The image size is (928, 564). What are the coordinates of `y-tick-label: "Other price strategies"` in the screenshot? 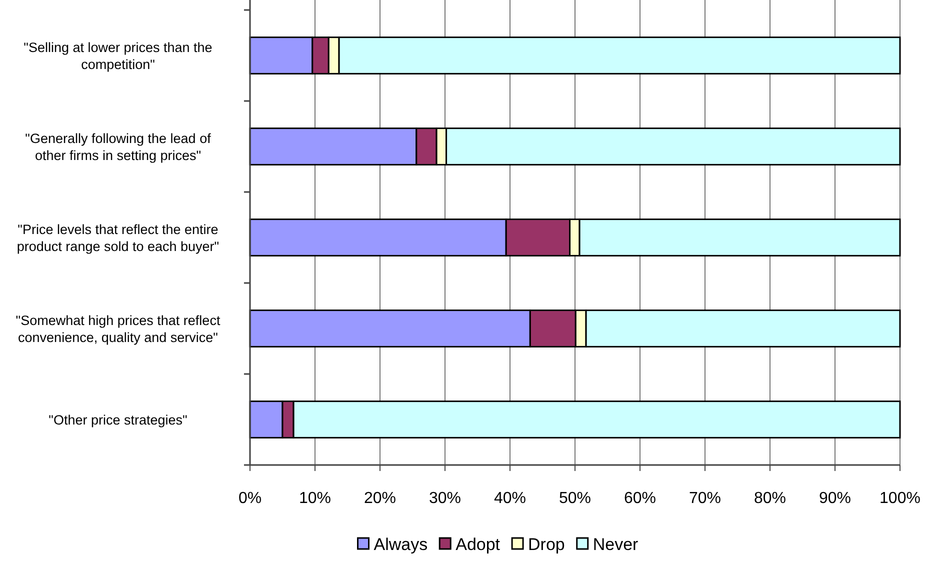 It's located at (118, 420).